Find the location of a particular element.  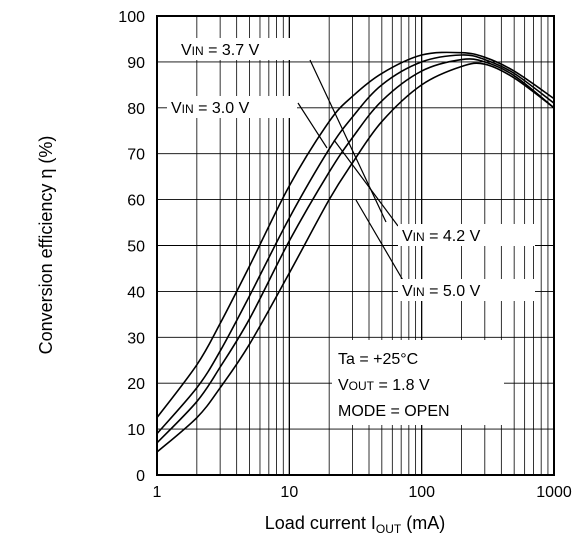

y-tick-label: 40 is located at coordinates (136, 292).